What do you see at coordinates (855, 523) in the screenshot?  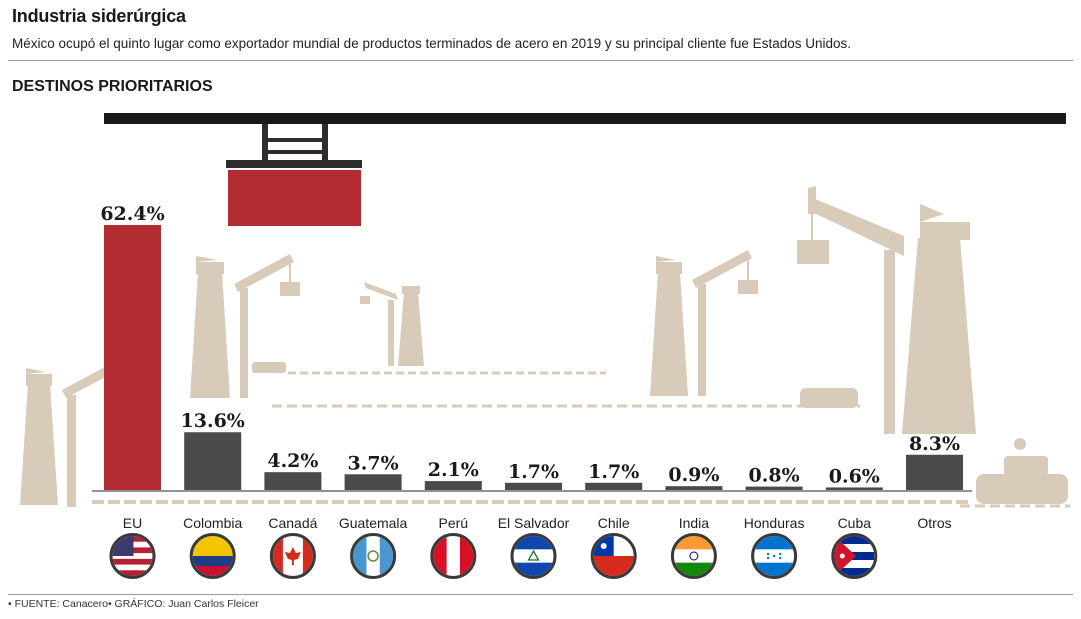 I see `category-label-cuba: Cuba` at bounding box center [855, 523].